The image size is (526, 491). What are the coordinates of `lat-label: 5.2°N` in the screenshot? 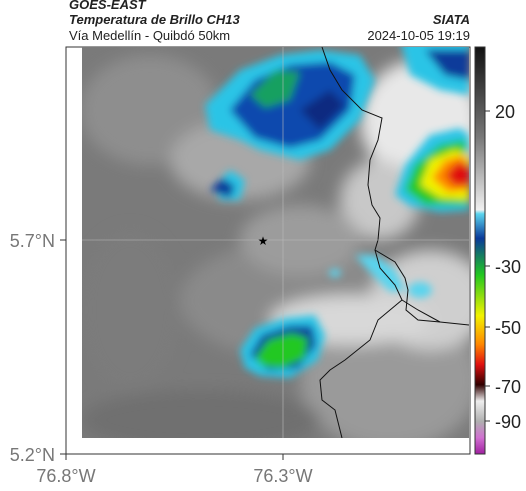 It's located at (32, 455).